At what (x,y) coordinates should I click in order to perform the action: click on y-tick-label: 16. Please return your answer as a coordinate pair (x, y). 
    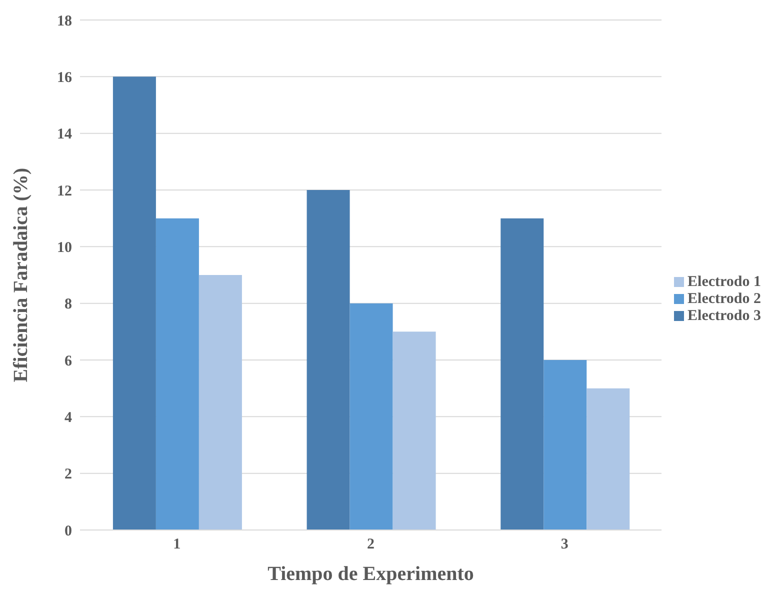
    Looking at the image, I should click on (64, 78).